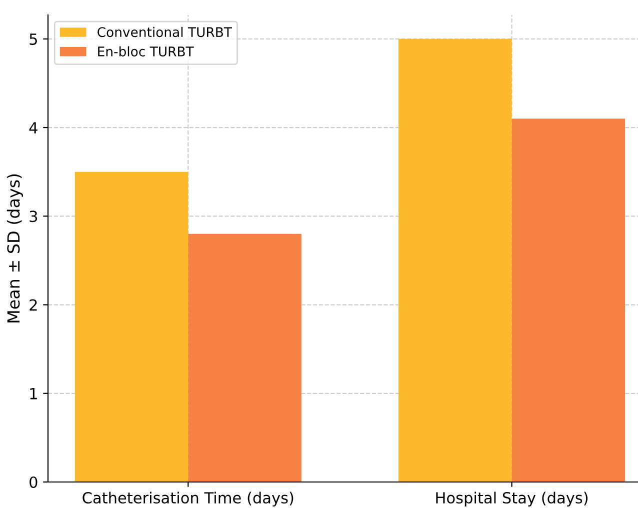  What do you see at coordinates (33, 394) in the screenshot?
I see `y-tick-label: 1` at bounding box center [33, 394].